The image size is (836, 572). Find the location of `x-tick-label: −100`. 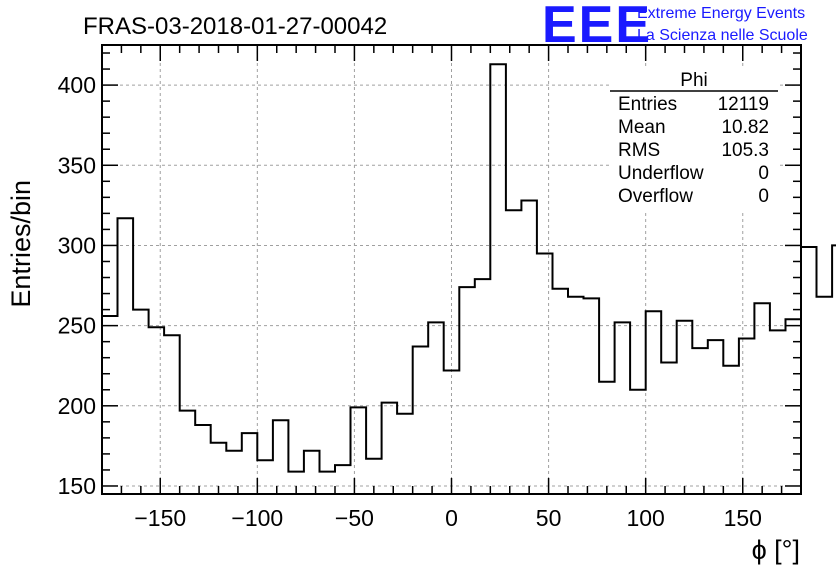

x-tick-label: −100 is located at coordinates (257, 518).